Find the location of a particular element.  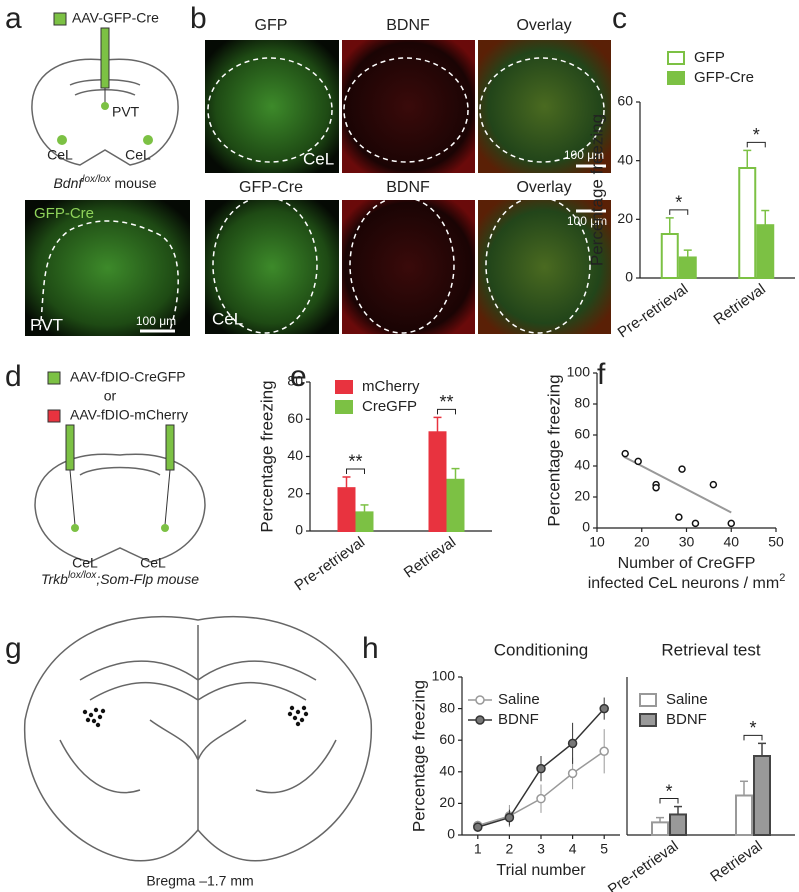

brain-outline is located at coordinates (105, 112).